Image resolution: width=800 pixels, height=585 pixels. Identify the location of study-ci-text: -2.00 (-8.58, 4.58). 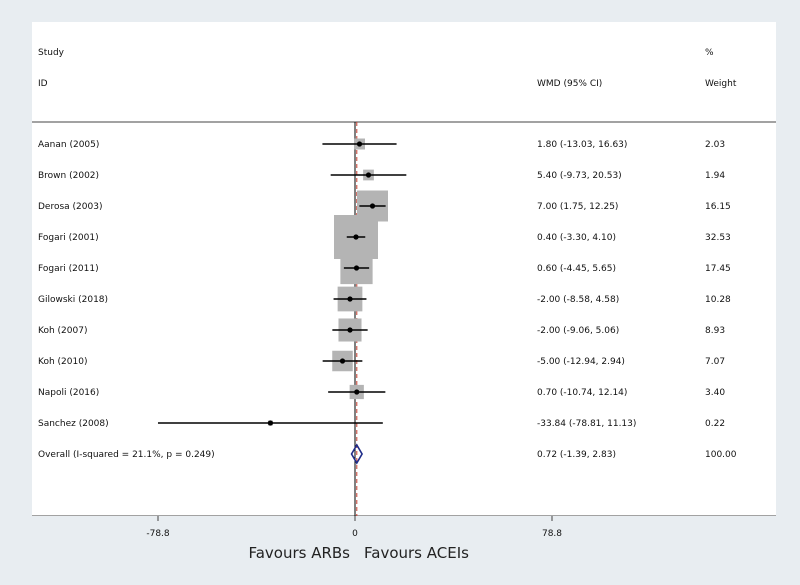
(578, 300).